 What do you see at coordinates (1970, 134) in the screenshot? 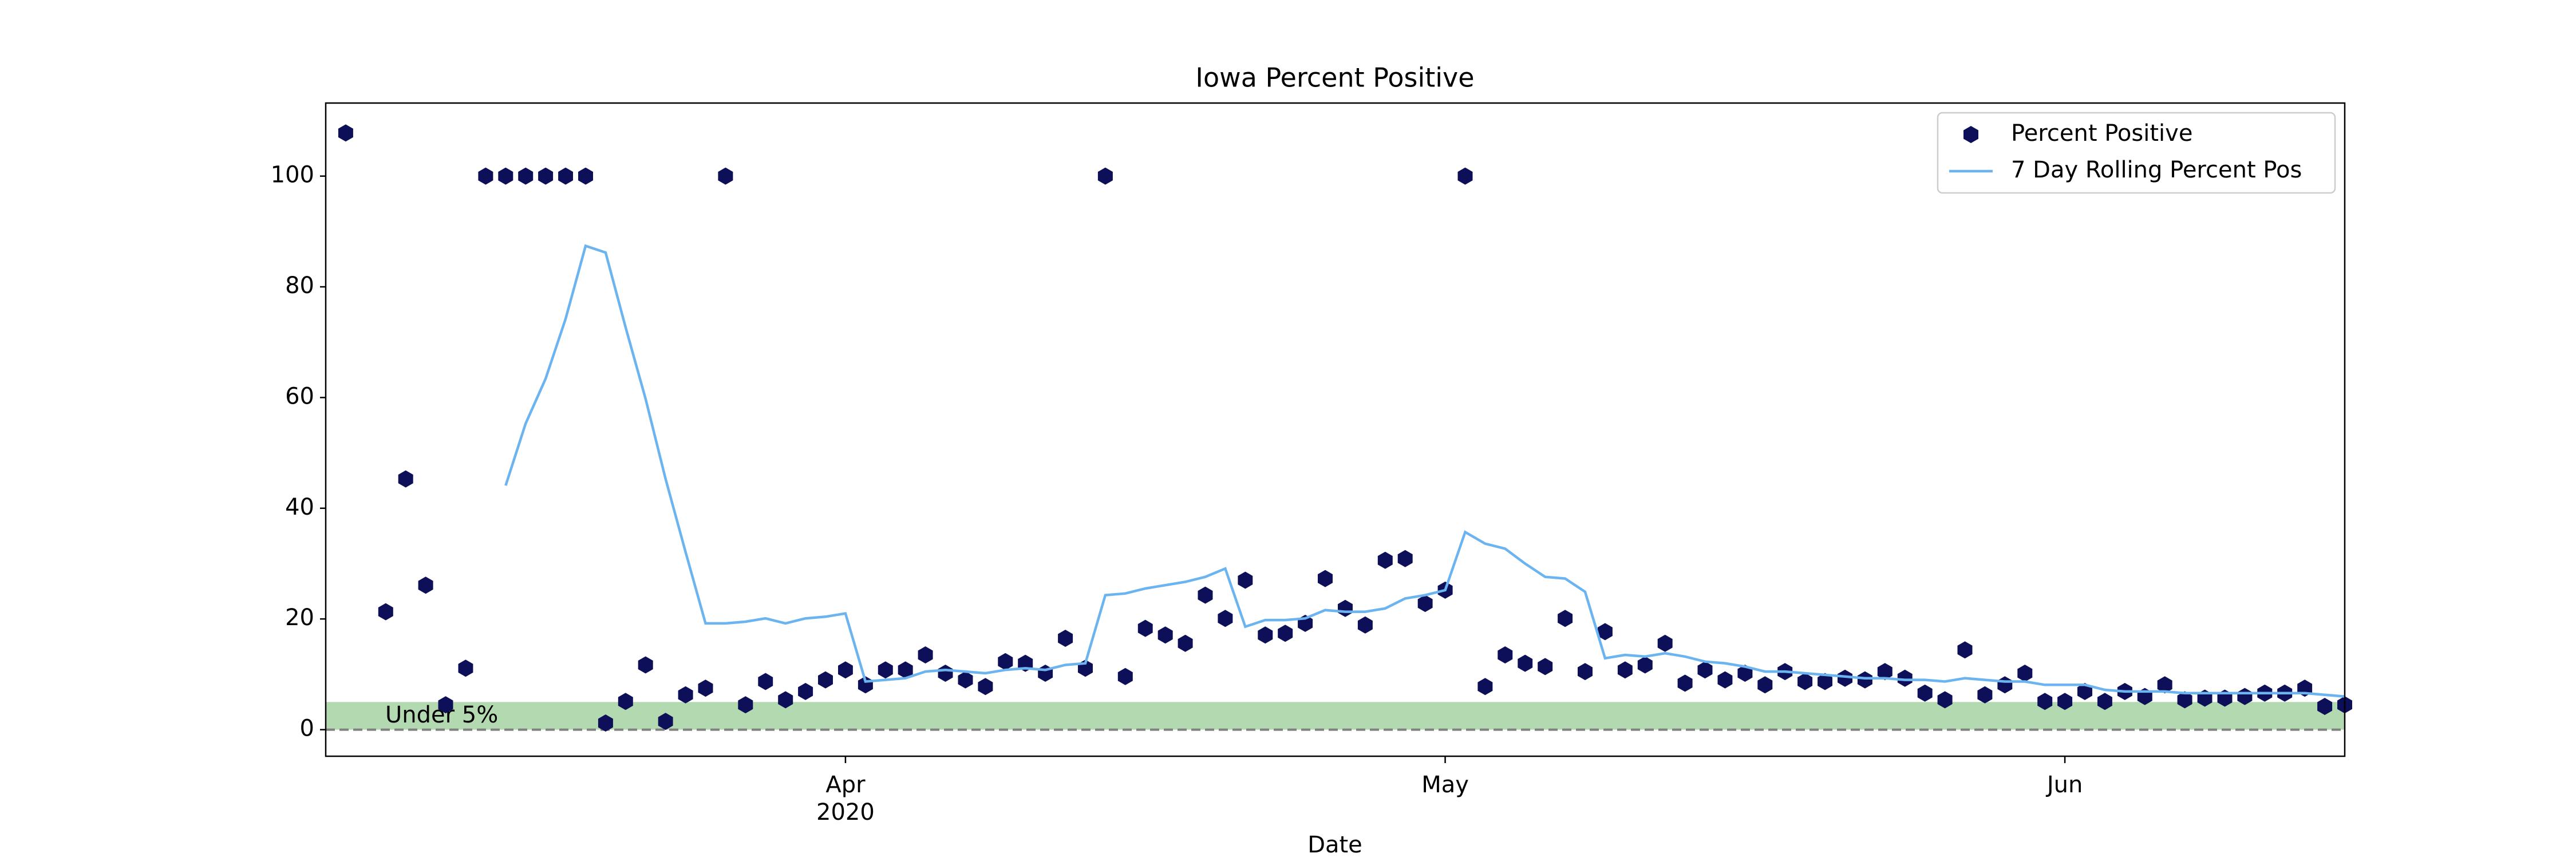
I see `legend-marker` at bounding box center [1970, 134].